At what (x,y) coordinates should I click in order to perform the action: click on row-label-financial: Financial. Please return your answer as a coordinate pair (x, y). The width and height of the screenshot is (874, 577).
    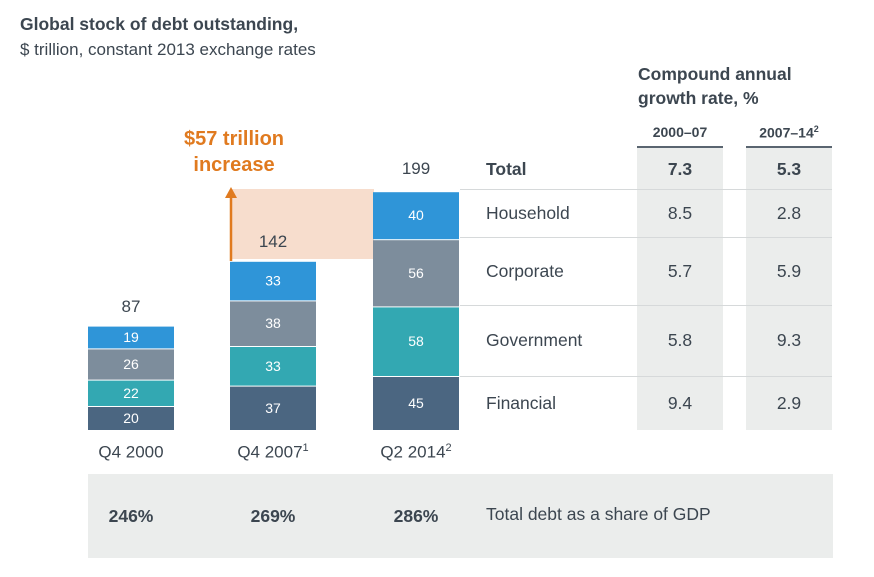
    Looking at the image, I should click on (521, 403).